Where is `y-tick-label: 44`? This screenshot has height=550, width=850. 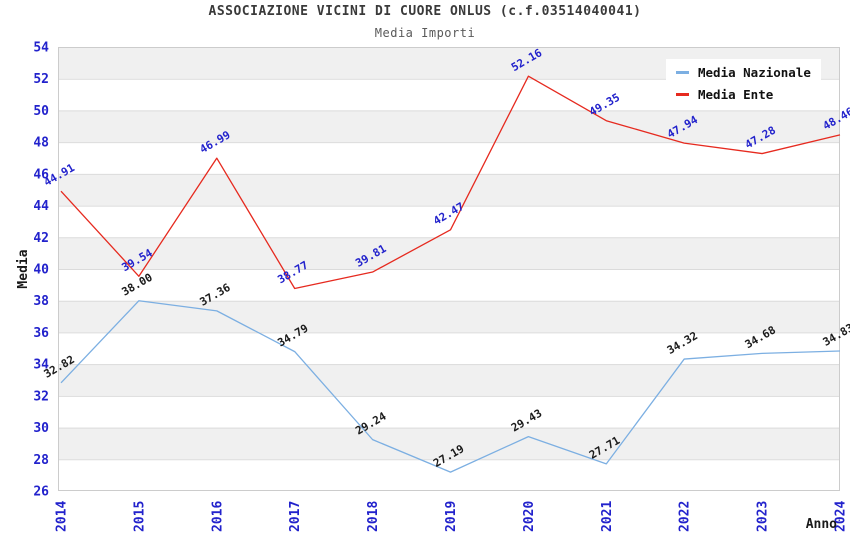
y-tick-label: 44 is located at coordinates (41, 206).